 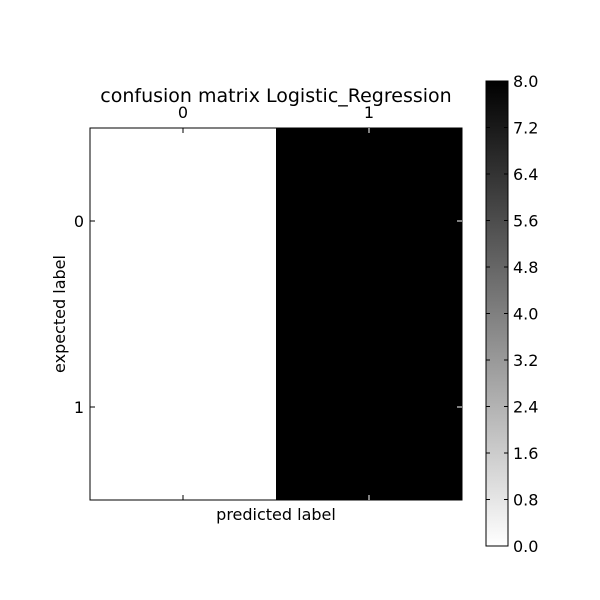 What do you see at coordinates (525, 267) in the screenshot?
I see `colorbar-tick-label: 4.8` at bounding box center [525, 267].